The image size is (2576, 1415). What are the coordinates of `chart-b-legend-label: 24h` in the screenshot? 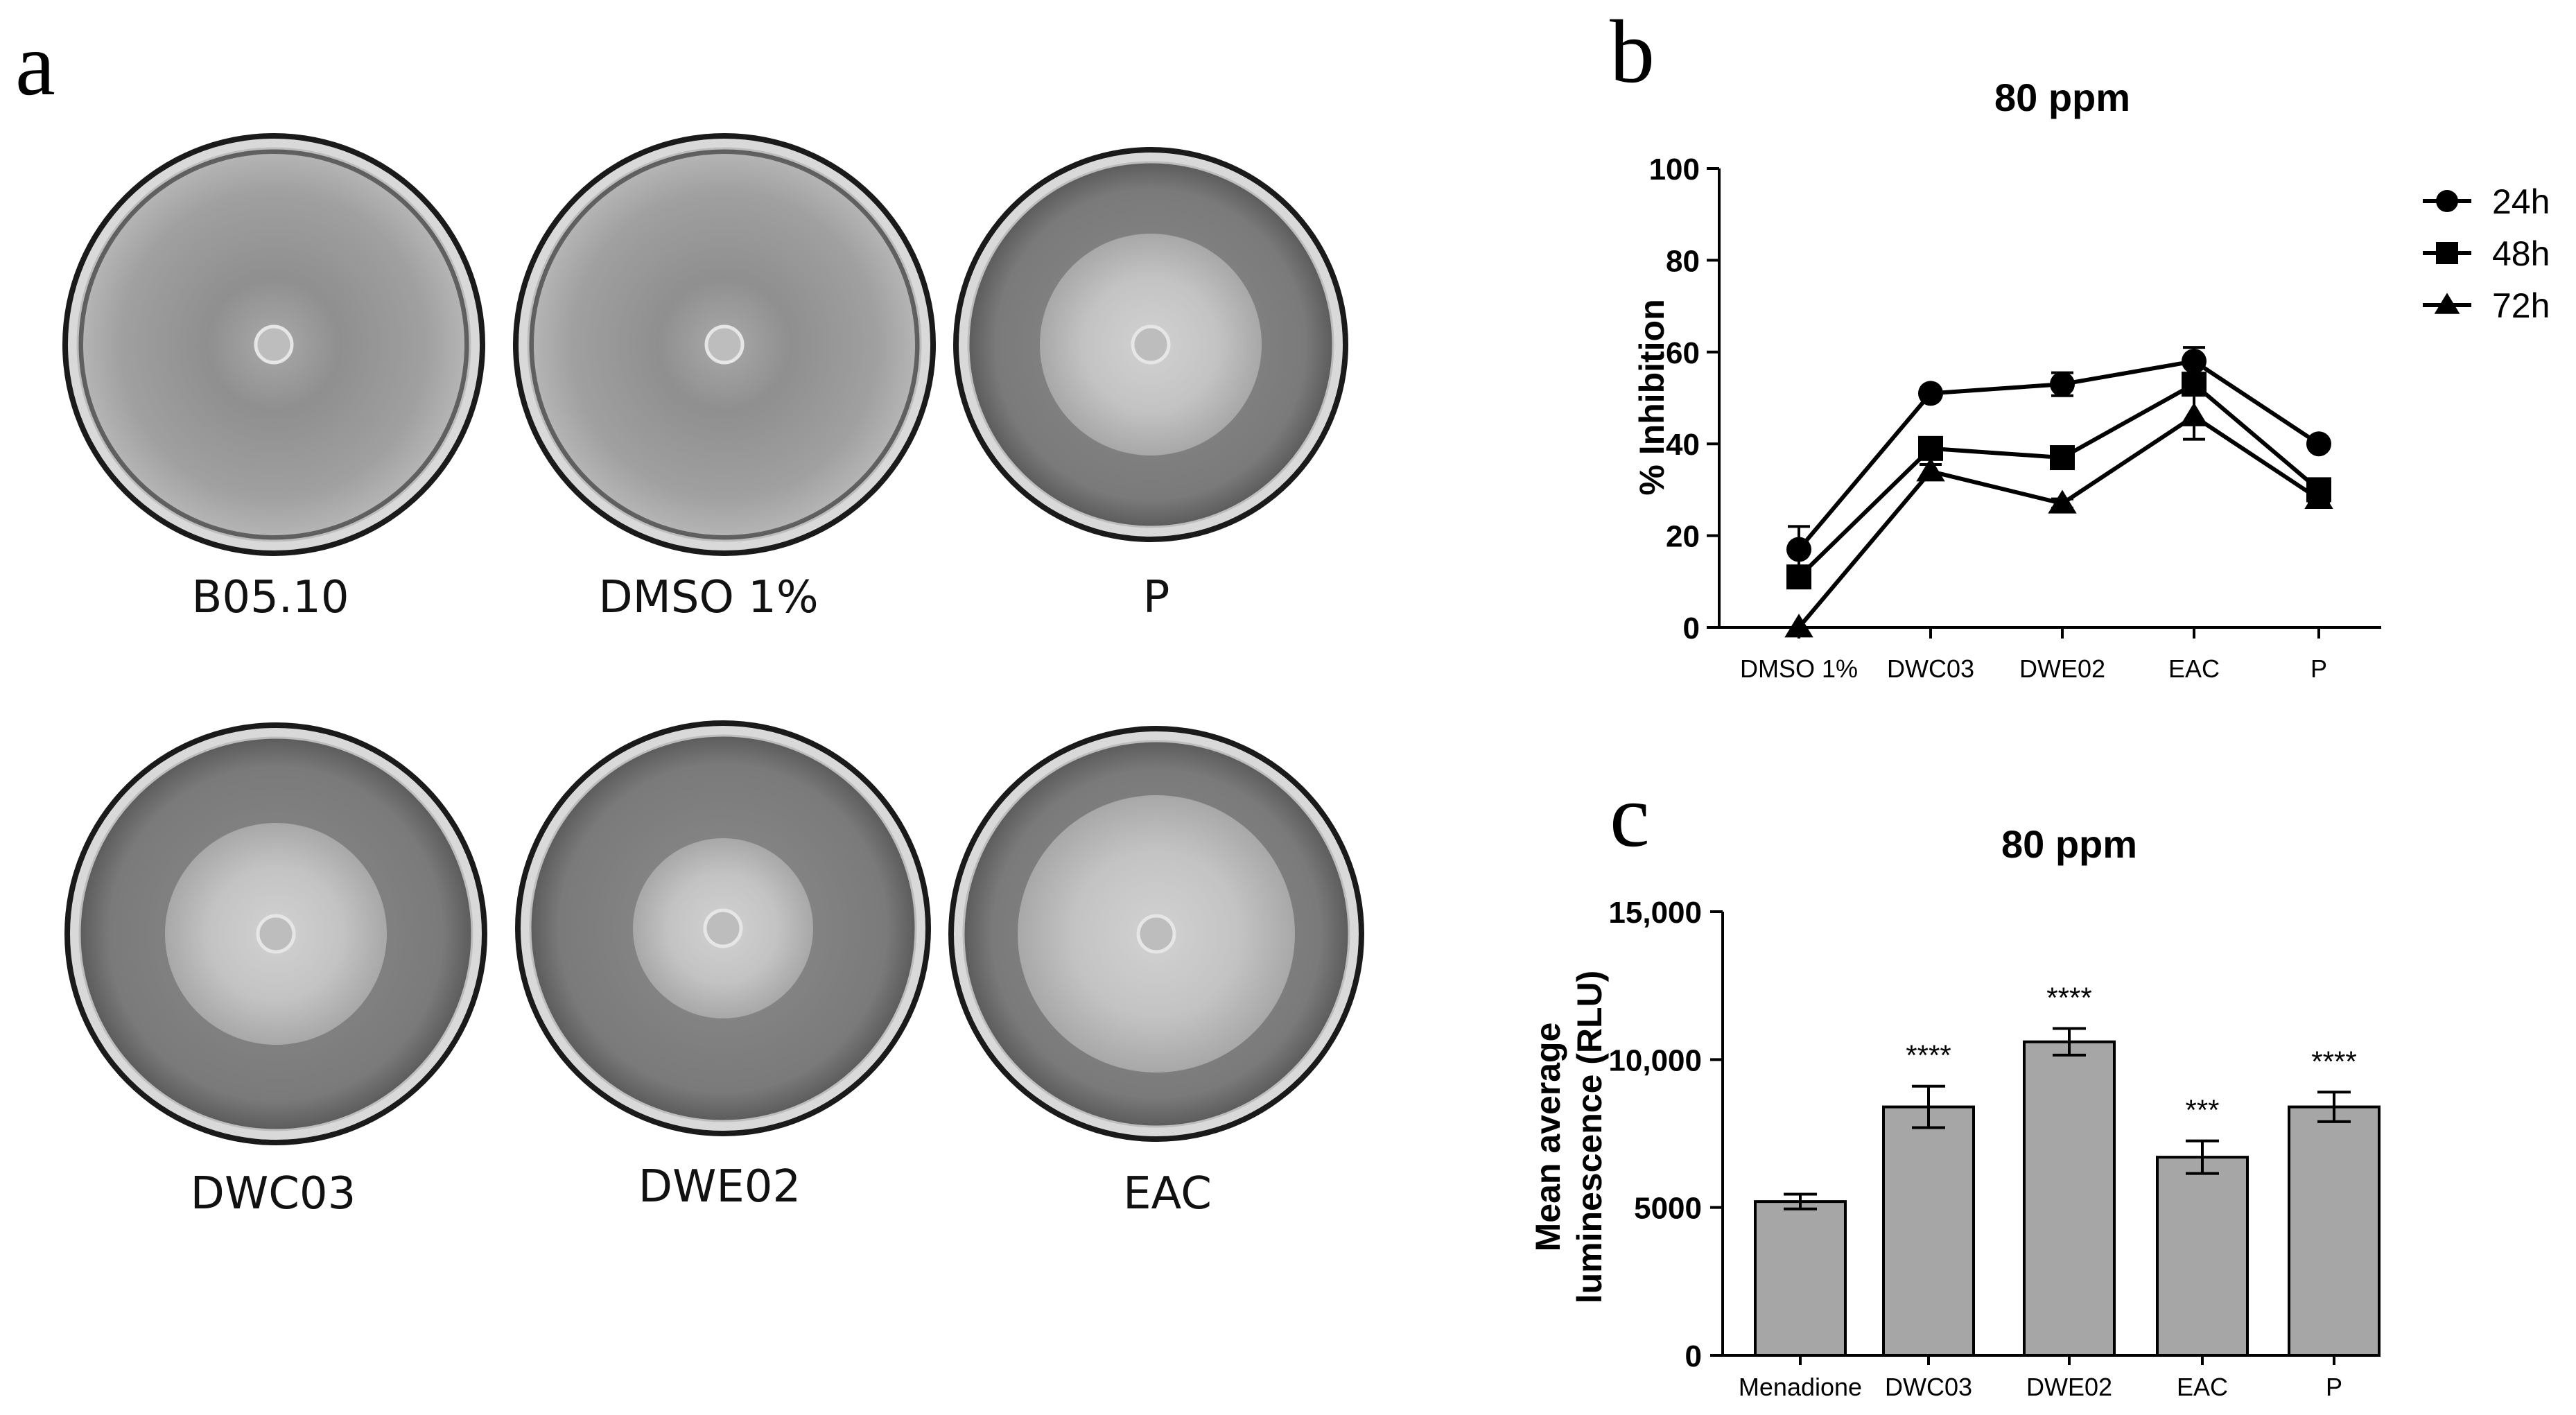 It's located at (2521, 201).